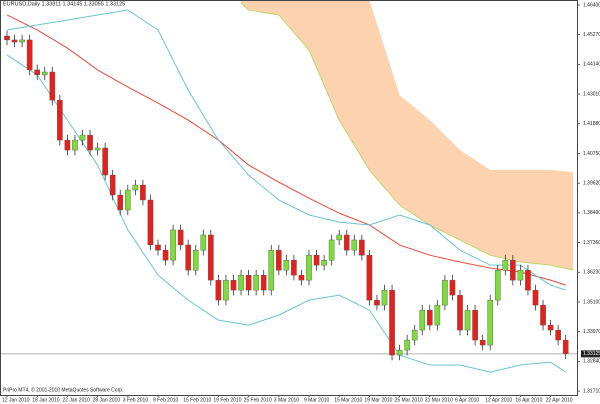 The image size is (600, 404). Describe the element at coordinates (46, 400) in the screenshot. I see `x-tick-label: 18 Jan 2010` at that location.